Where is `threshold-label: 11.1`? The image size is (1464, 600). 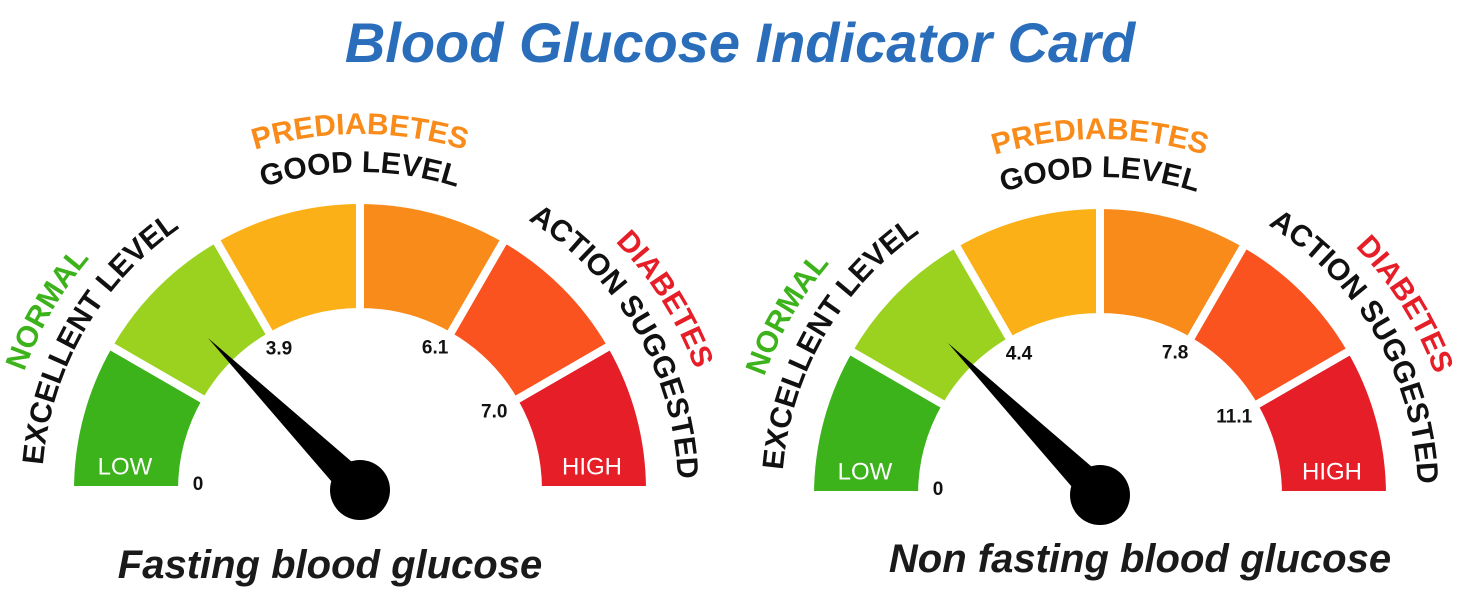
threshold-label: 11.1 is located at coordinates (1234, 417).